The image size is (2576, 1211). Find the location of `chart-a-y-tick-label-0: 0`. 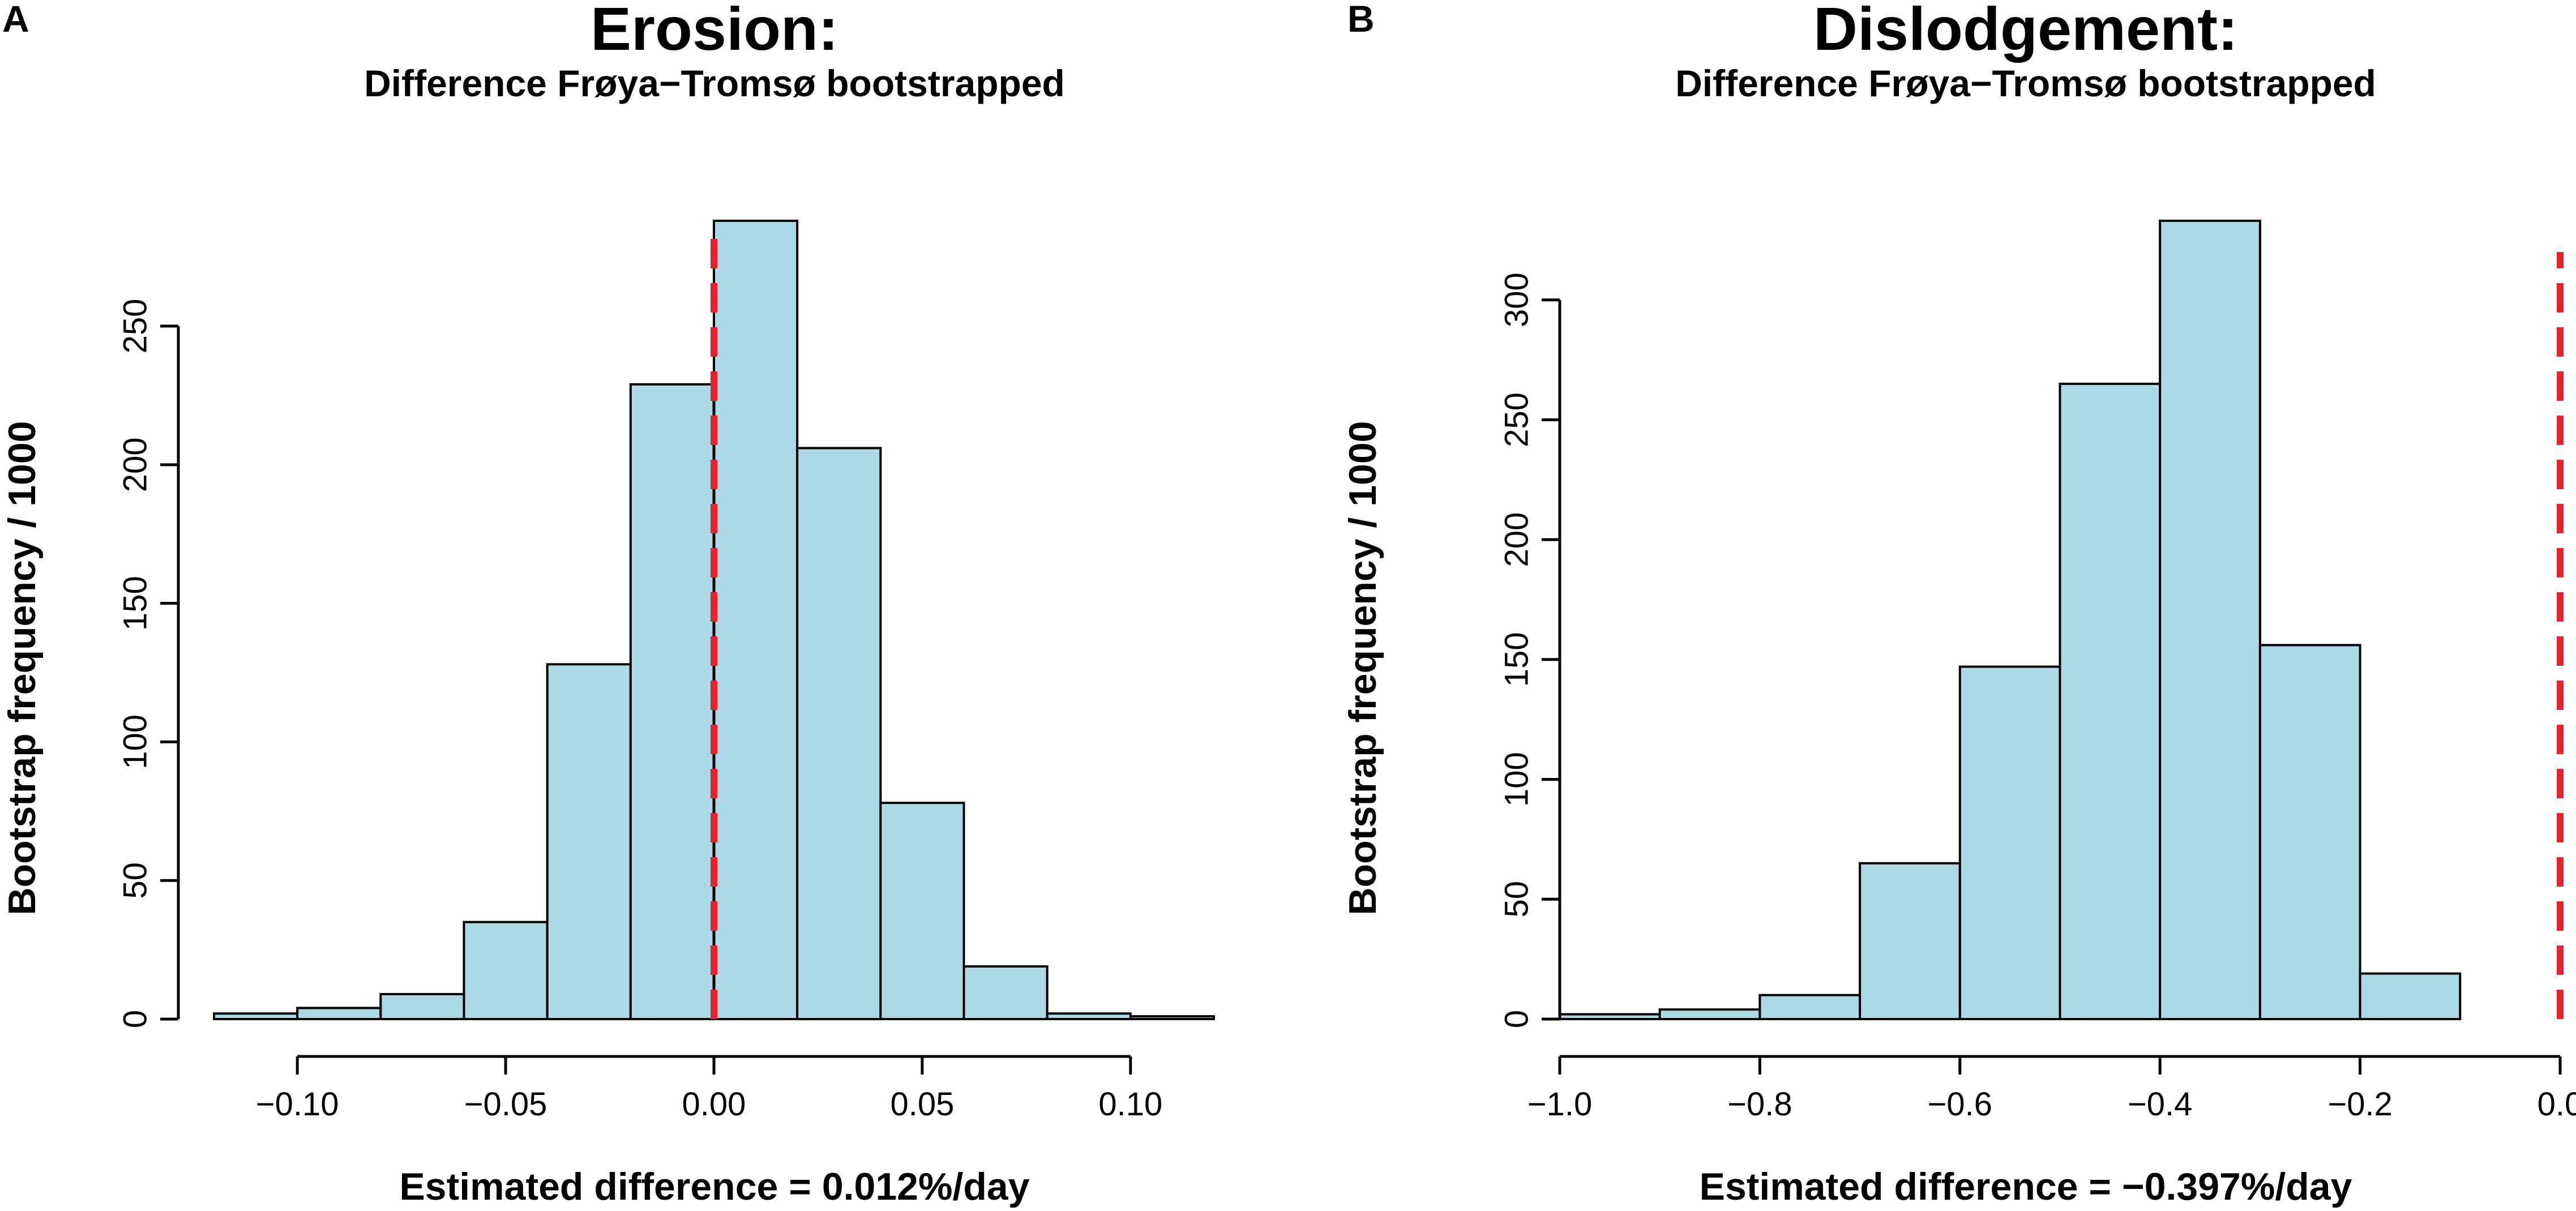

chart-a-y-tick-label-0: 0 is located at coordinates (135, 1019).